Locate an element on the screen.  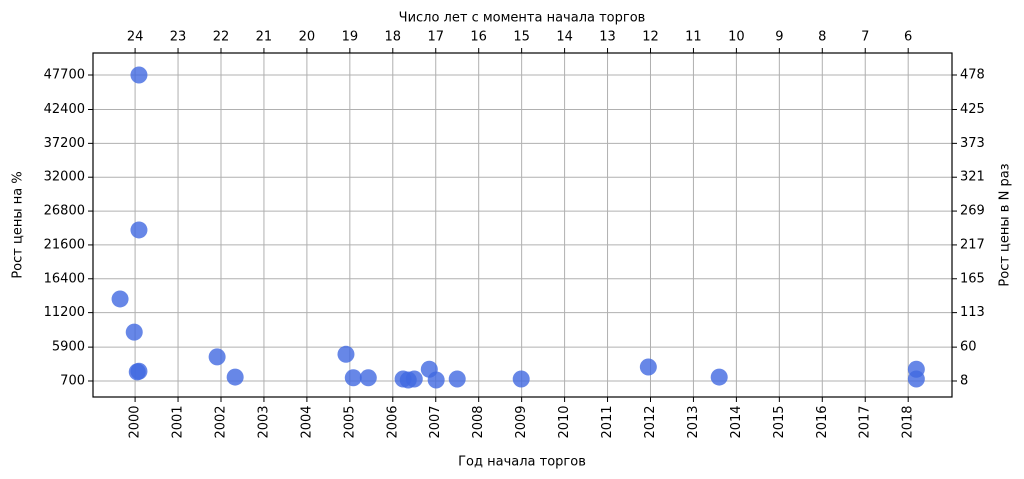
x-tick-label: 2003 is located at coordinates (263, 421).